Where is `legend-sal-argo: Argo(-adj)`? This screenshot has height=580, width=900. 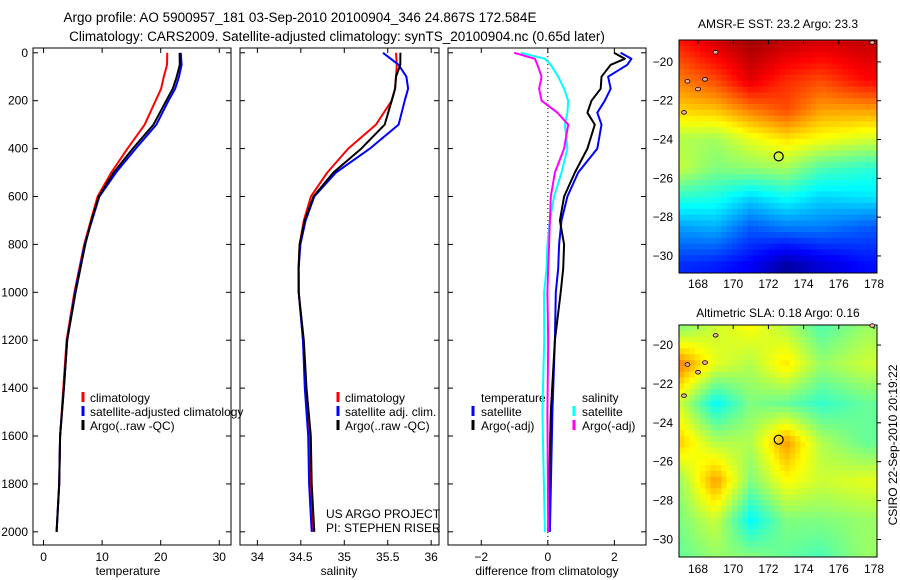
legend-sal-argo: Argo(-adj) is located at coordinates (608, 426).